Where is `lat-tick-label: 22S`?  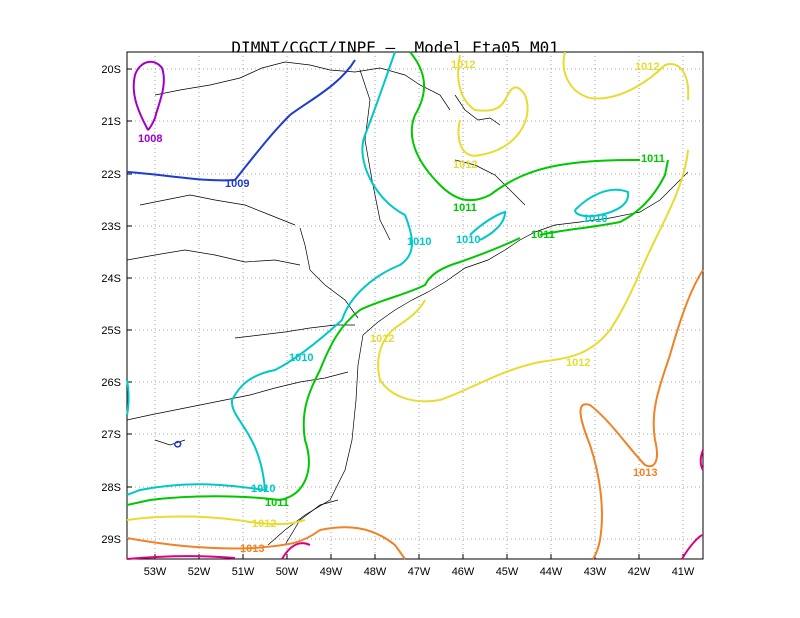
lat-tick-label: 22S is located at coordinates (111, 175).